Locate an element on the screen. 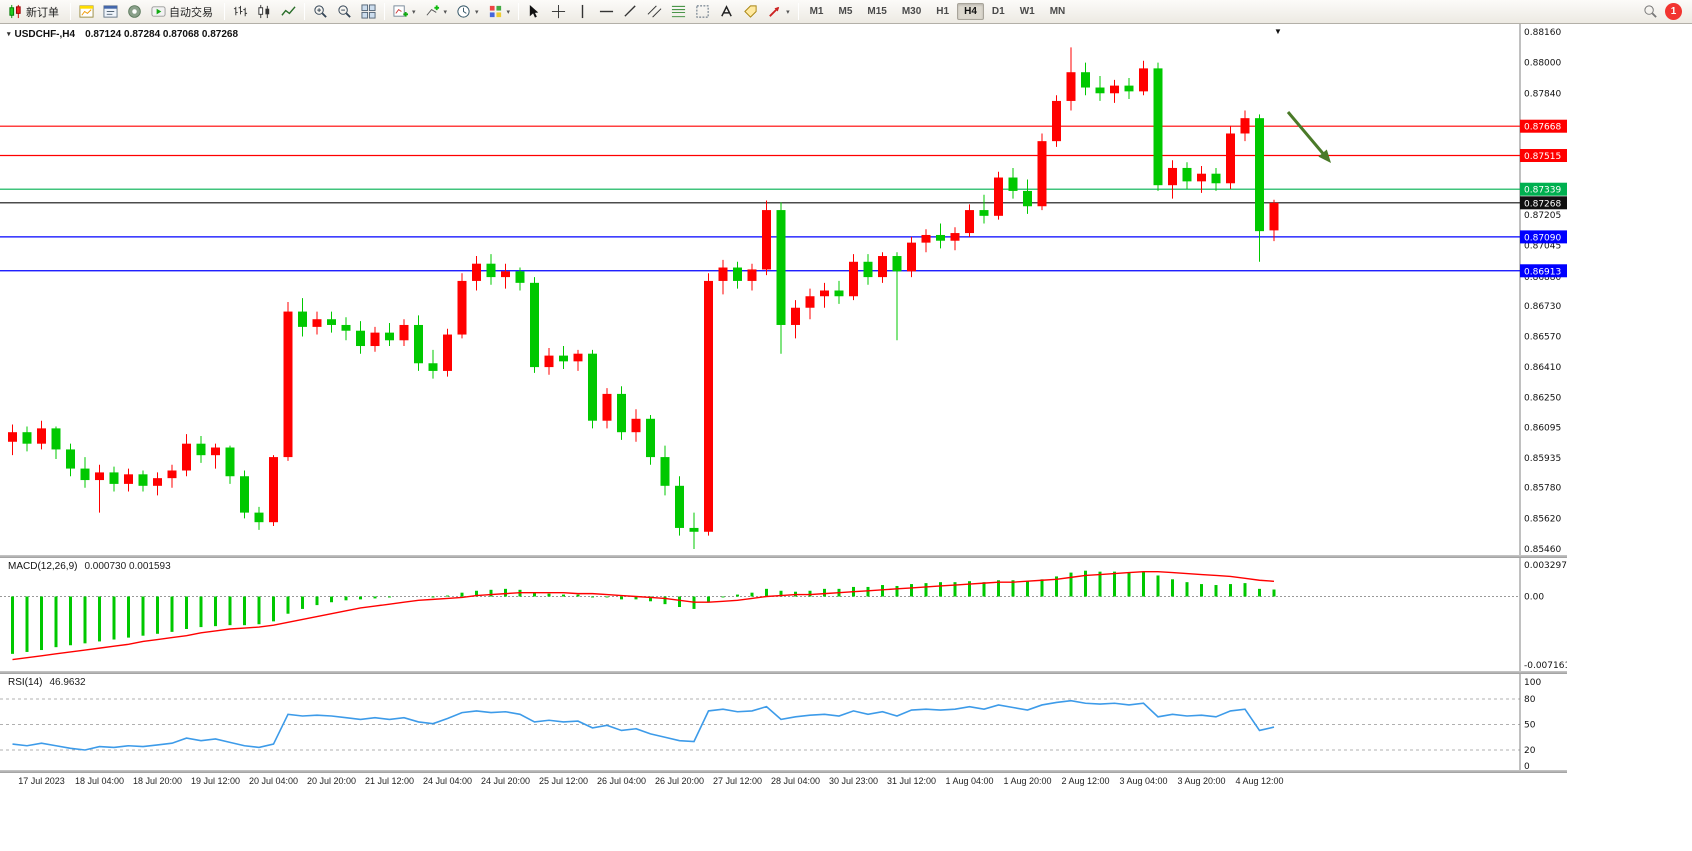  autotrading-button: 自动交易 is located at coordinates (183, 12).